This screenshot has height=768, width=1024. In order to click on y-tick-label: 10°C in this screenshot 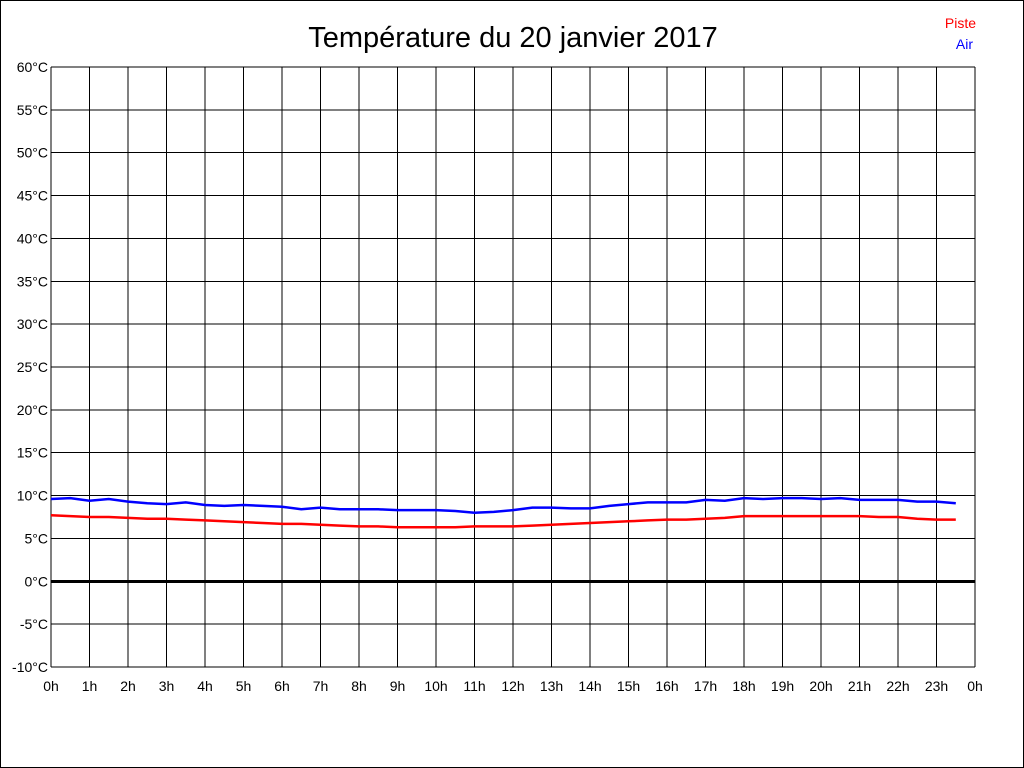, I will do `click(32, 496)`.